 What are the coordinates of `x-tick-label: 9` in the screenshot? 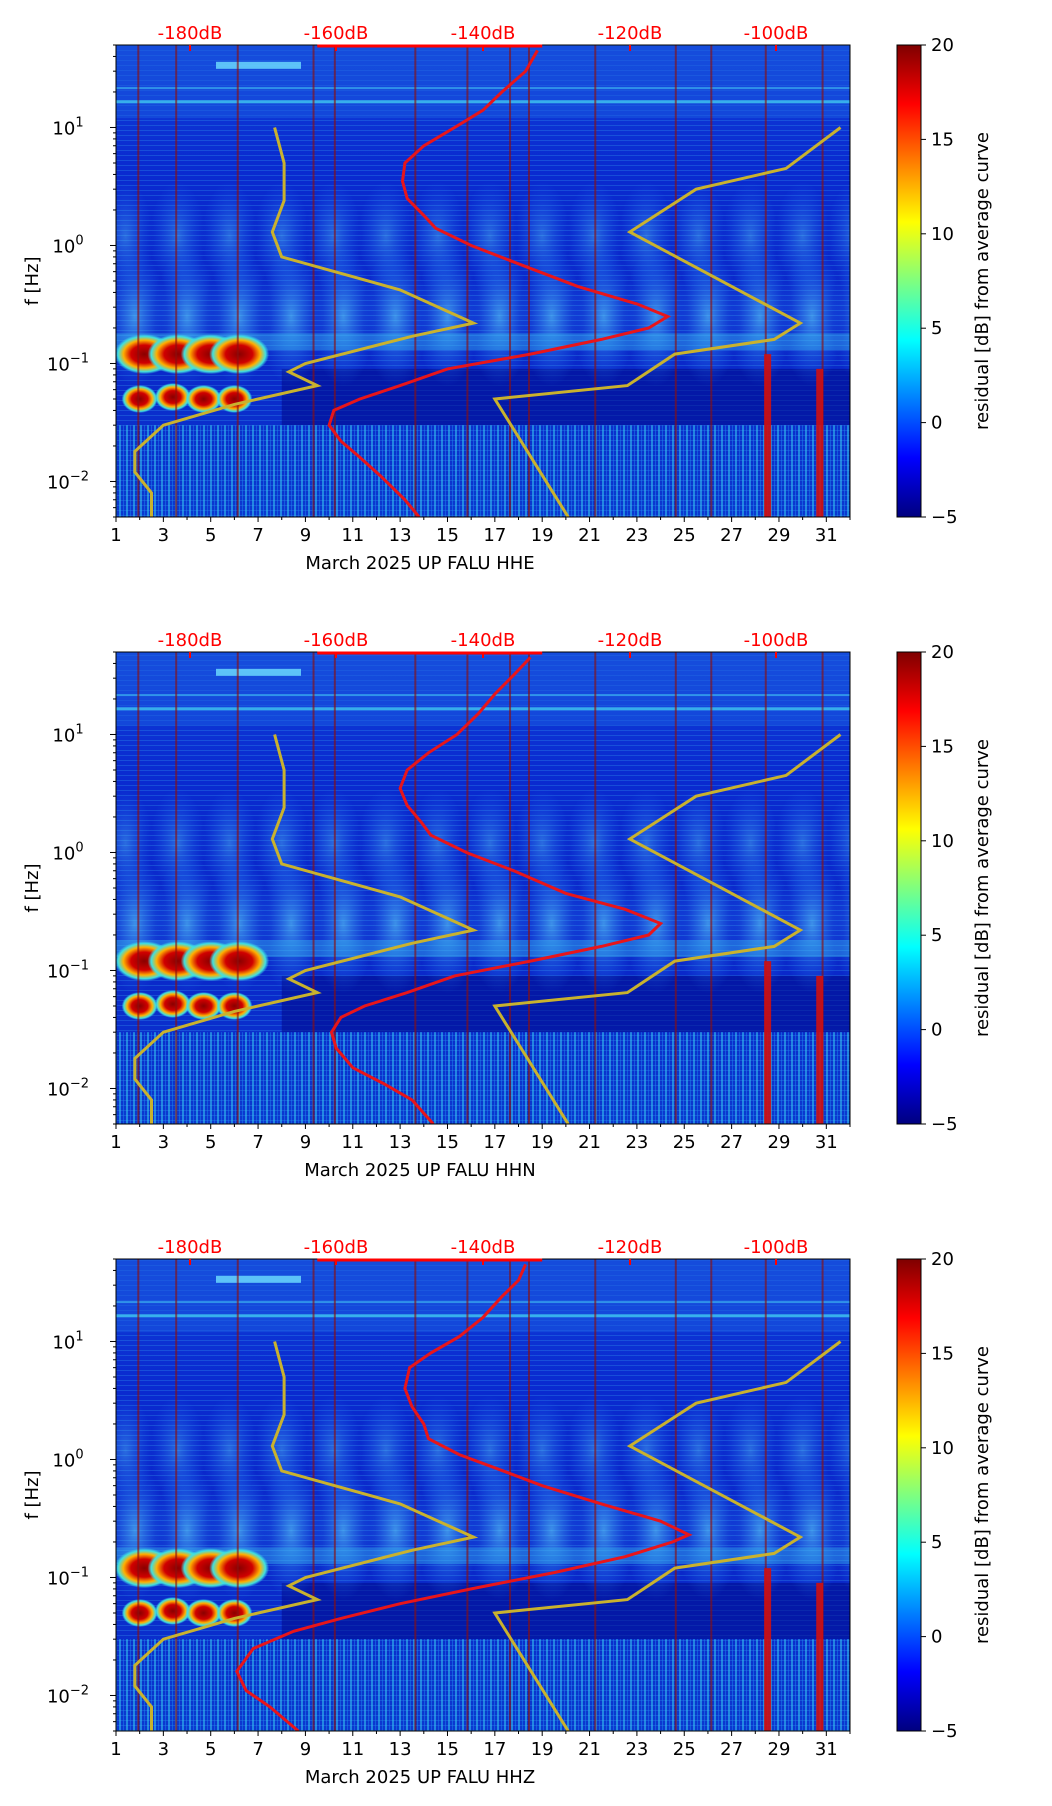 It's located at (305, 1142).